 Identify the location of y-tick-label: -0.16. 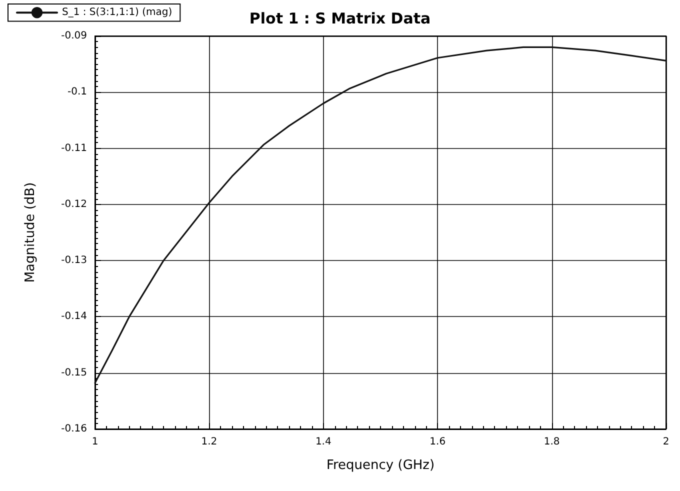
(74, 429).